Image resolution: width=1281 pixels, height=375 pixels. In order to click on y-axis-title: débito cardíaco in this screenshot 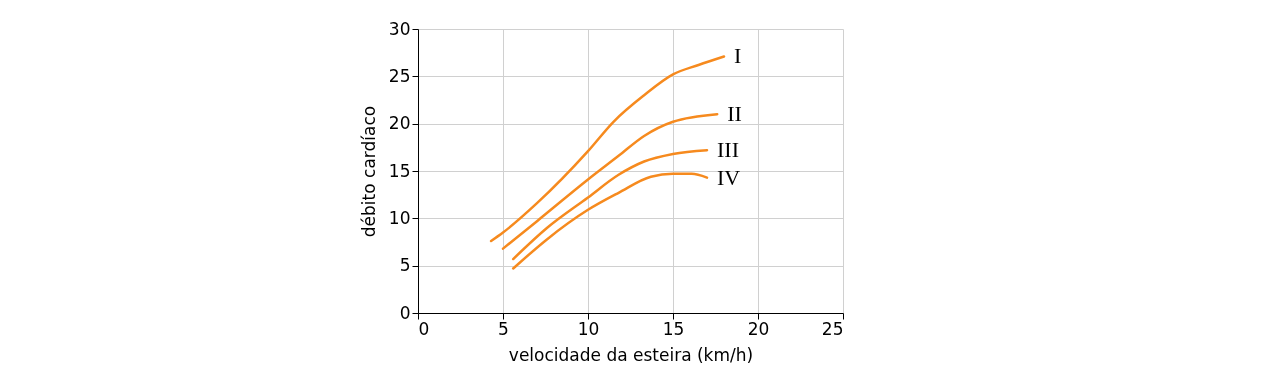, I will do `click(368, 171)`.